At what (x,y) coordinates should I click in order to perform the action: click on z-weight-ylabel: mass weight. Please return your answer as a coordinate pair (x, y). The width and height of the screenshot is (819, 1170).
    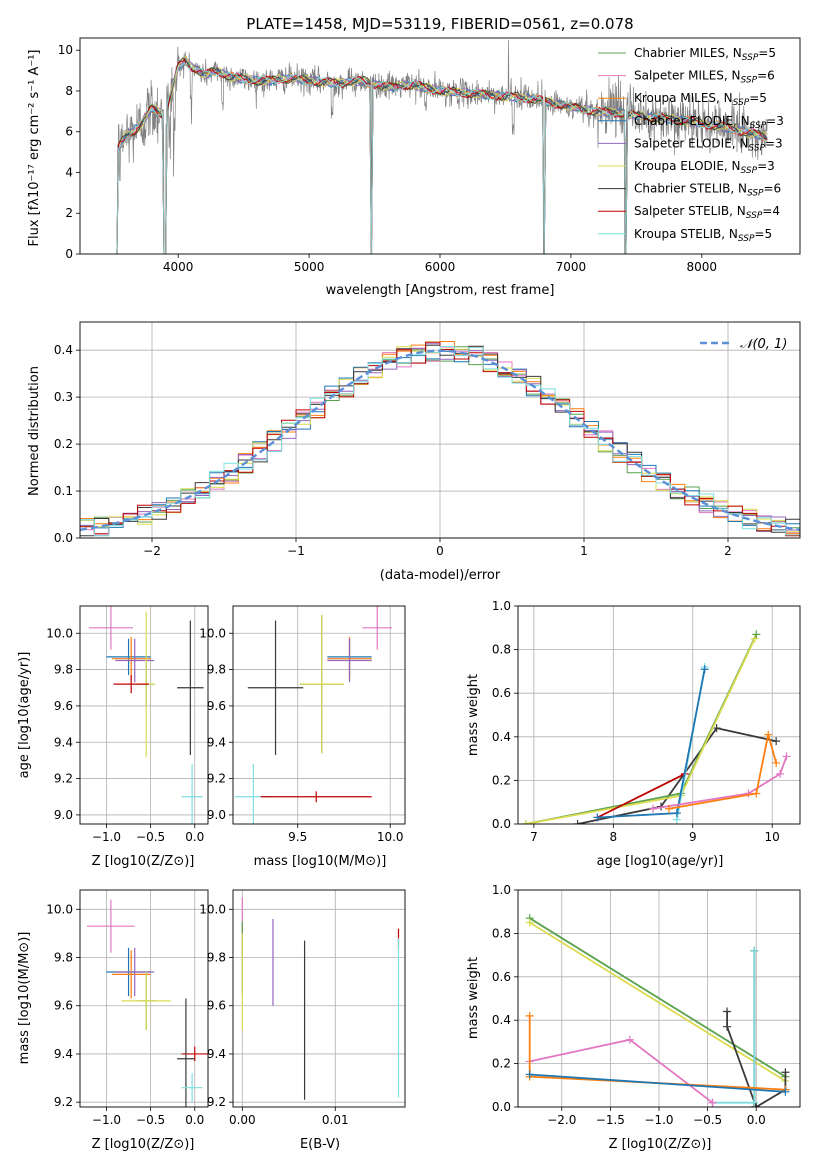
    Looking at the image, I should click on (473, 998).